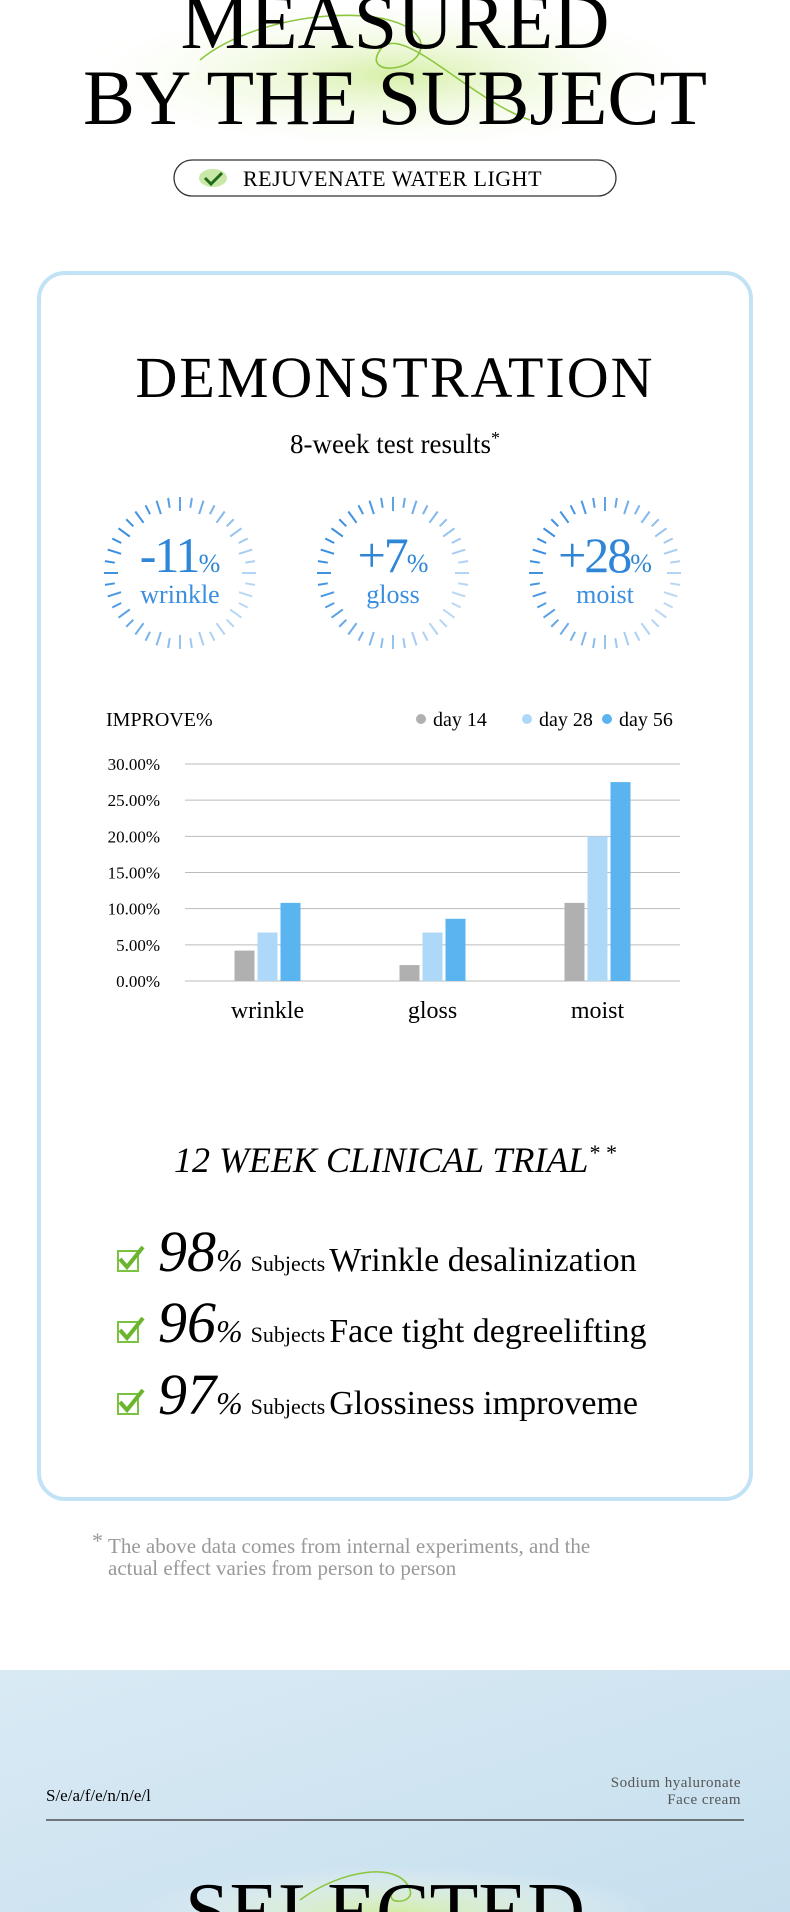  Describe the element at coordinates (134, 764) in the screenshot. I see `y-tick-label: 30.00%` at that location.